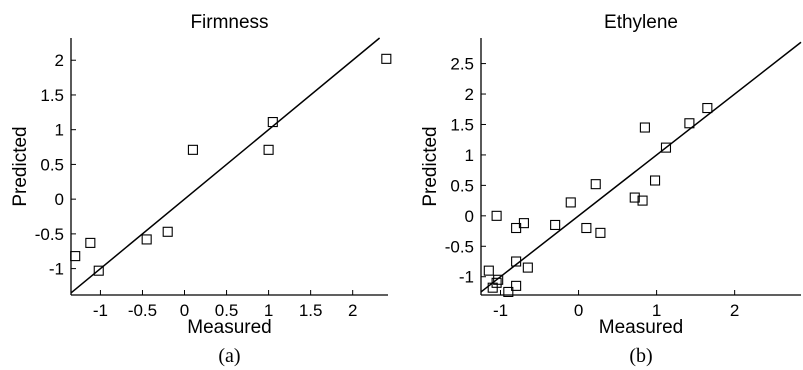  What do you see at coordinates (462, 64) in the screenshot?
I see `y-tick-label: 2.5` at bounding box center [462, 64].